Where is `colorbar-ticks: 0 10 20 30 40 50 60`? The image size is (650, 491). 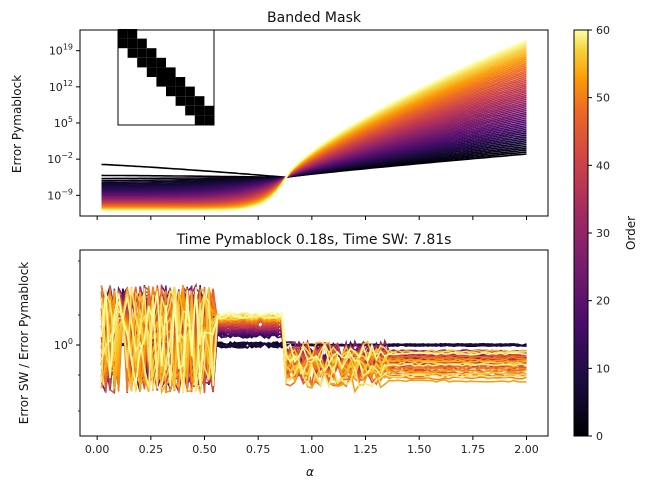 colorbar-ticks: 0 10 20 30 40 50 60 is located at coordinates (599, 233).